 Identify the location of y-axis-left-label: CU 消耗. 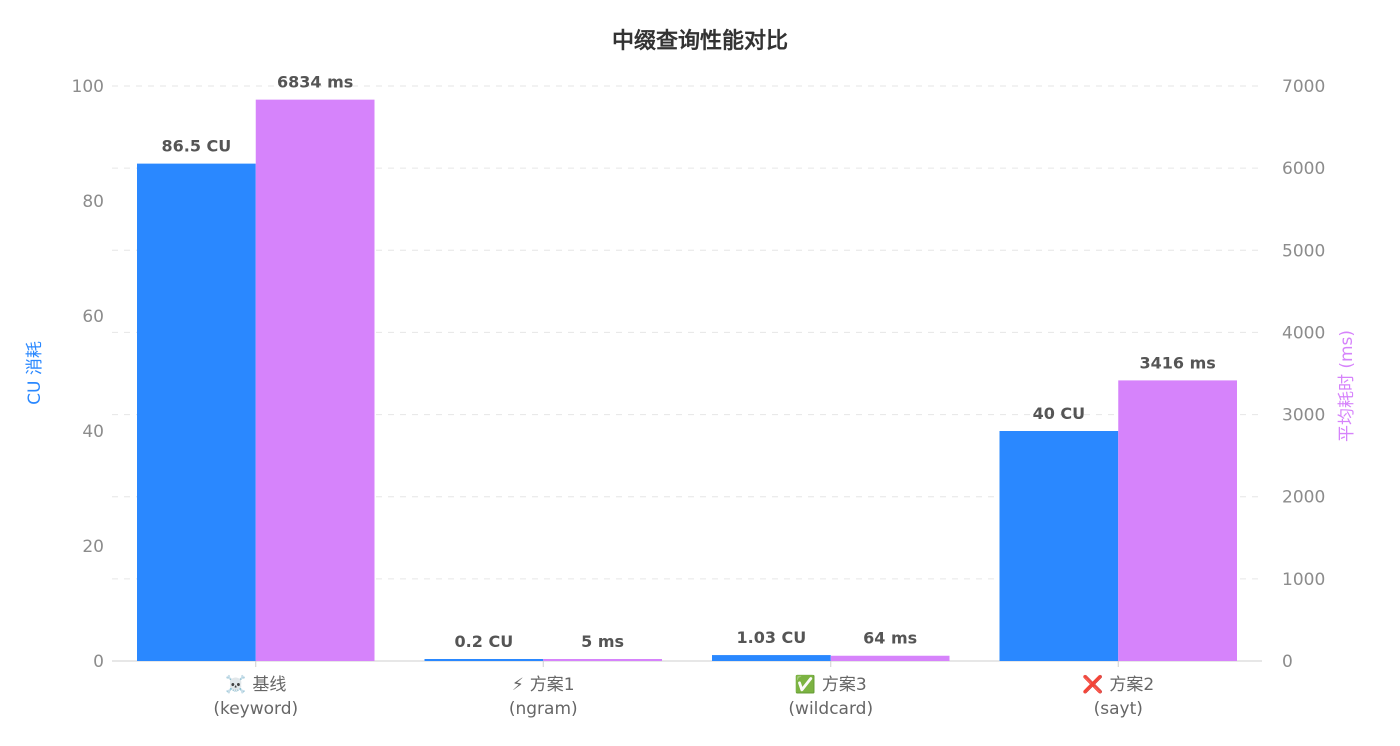
(35, 373).